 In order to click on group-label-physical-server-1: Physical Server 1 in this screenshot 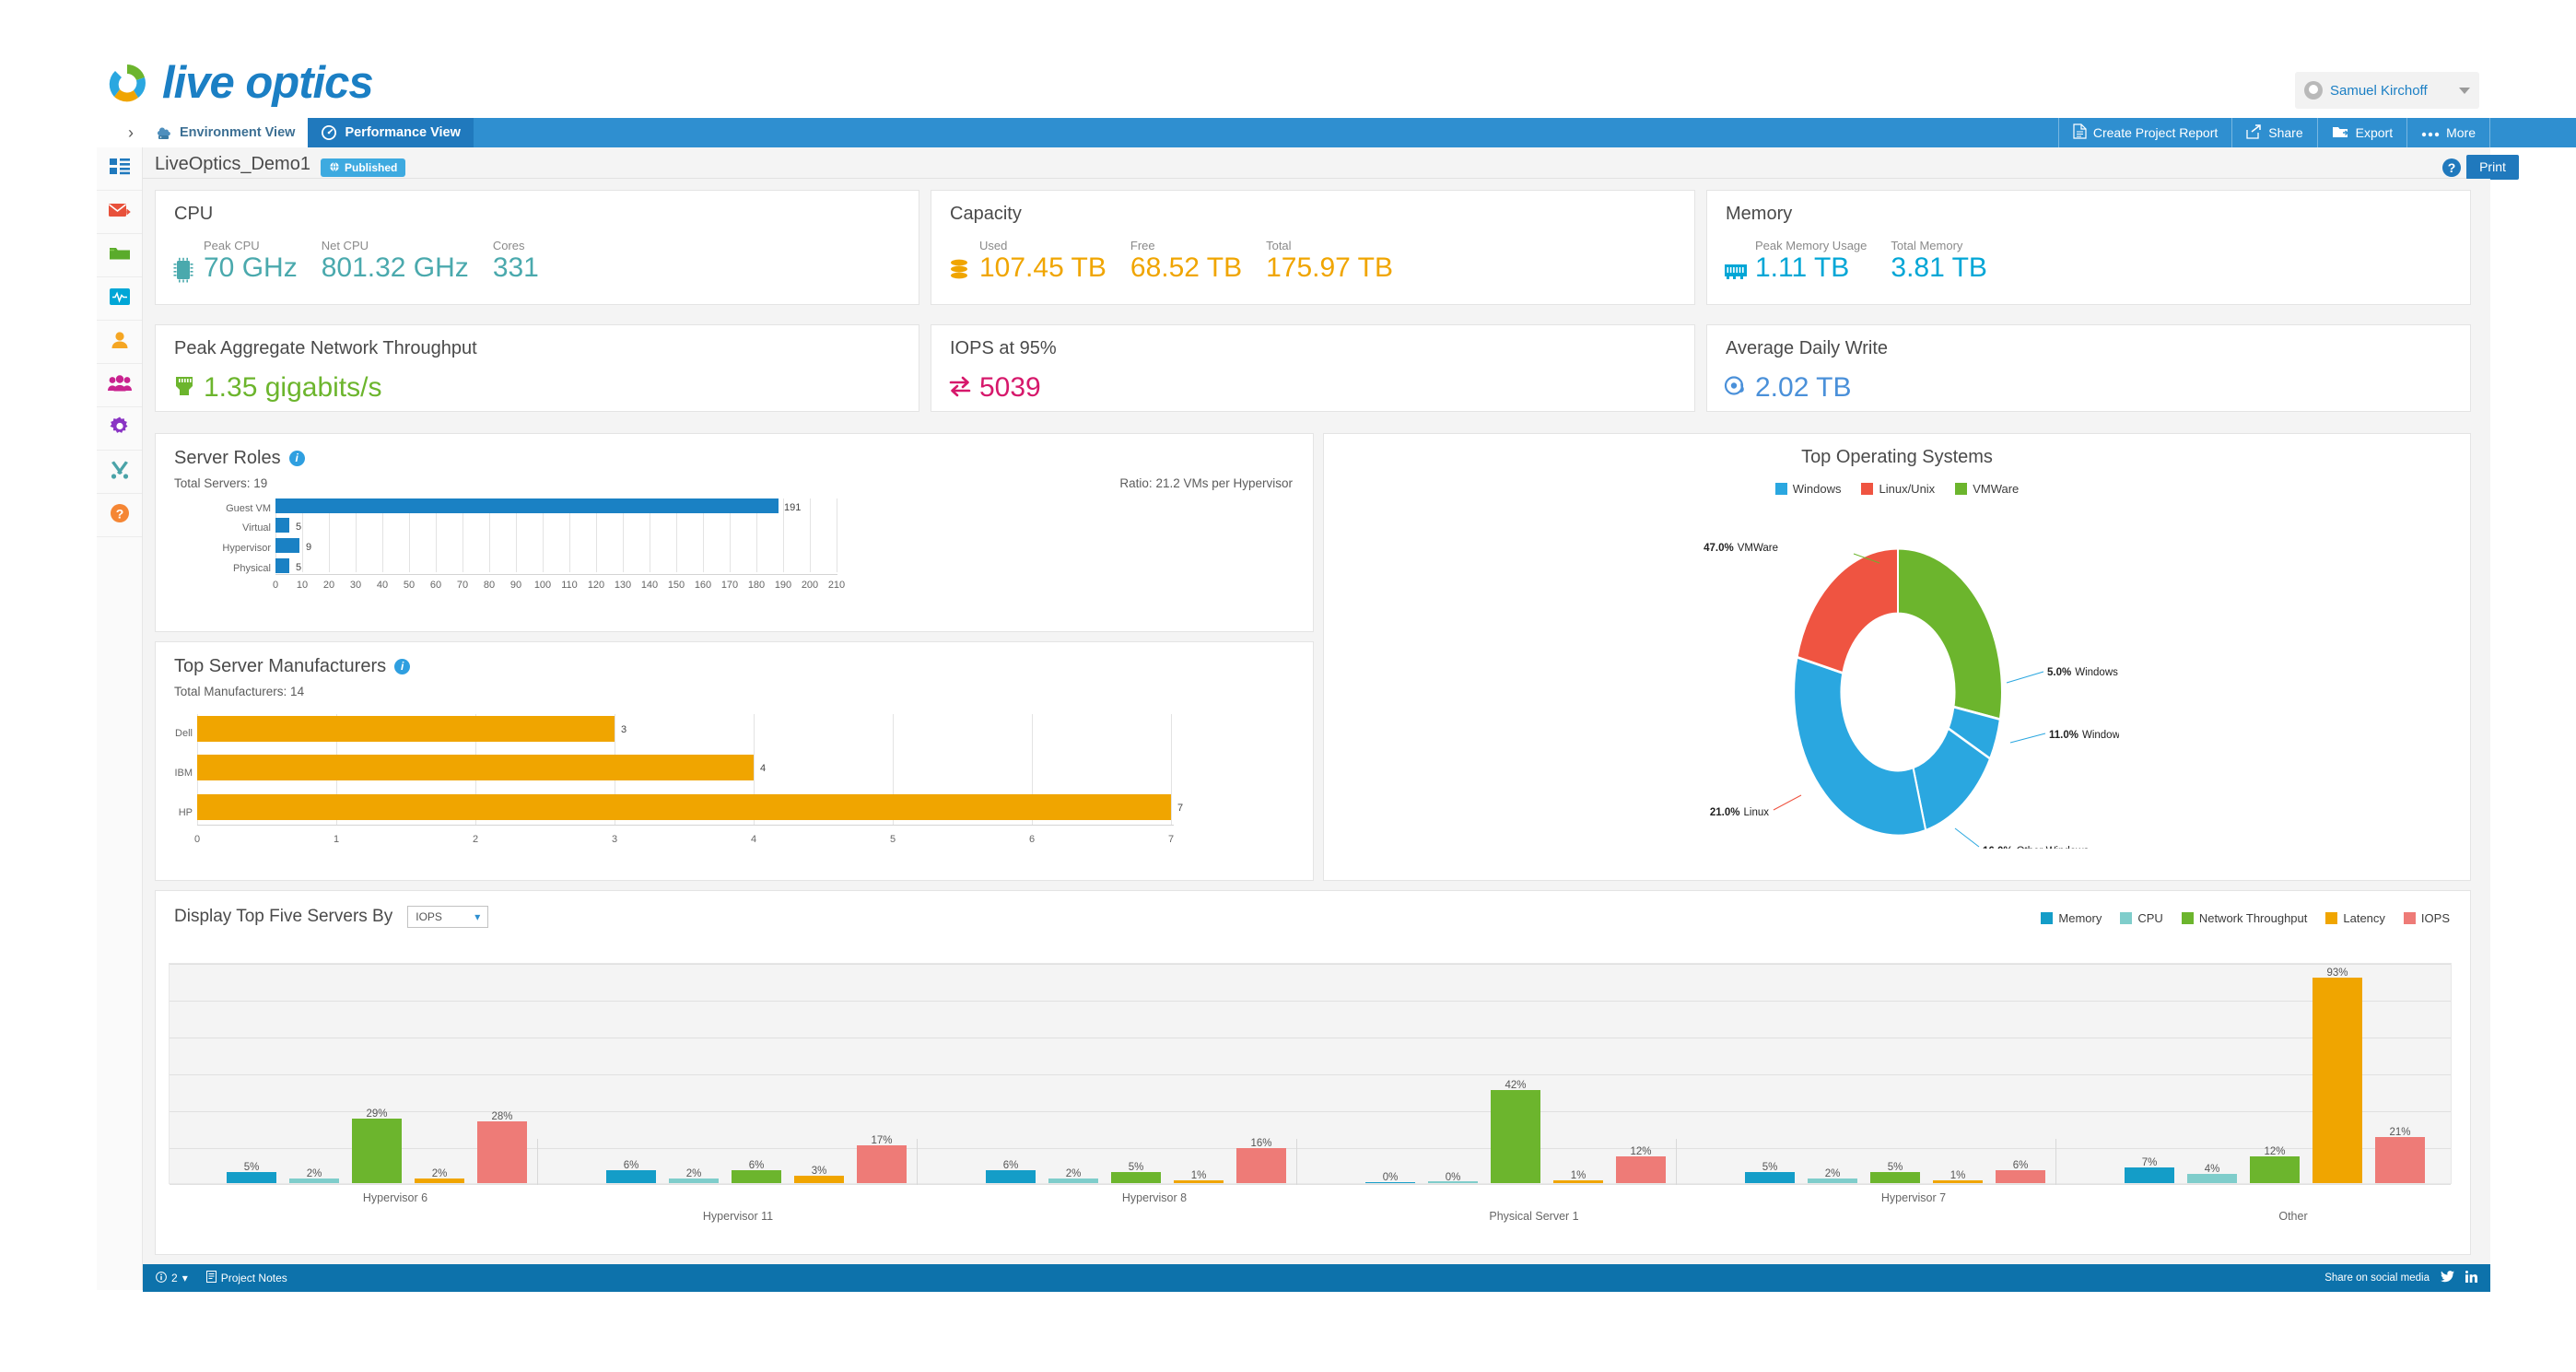, I will do `click(1534, 1216)`.